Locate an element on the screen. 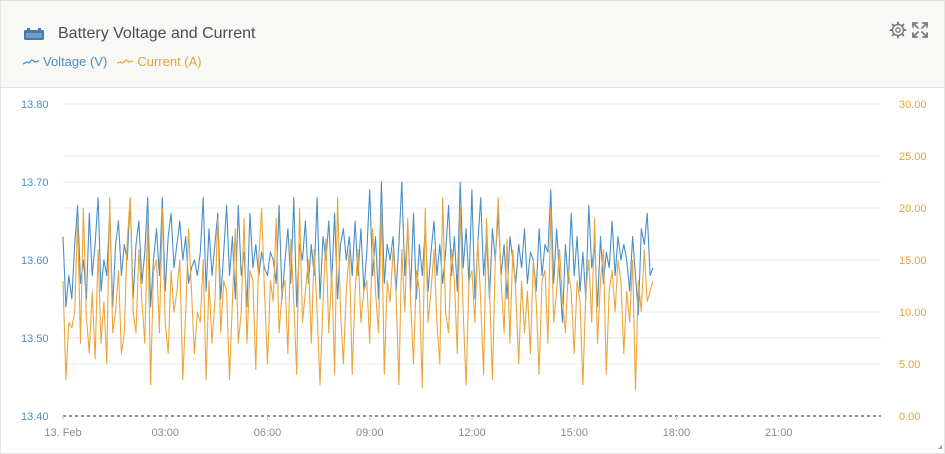 The height and width of the screenshot is (454, 945). gear-icon is located at coordinates (898, 30).